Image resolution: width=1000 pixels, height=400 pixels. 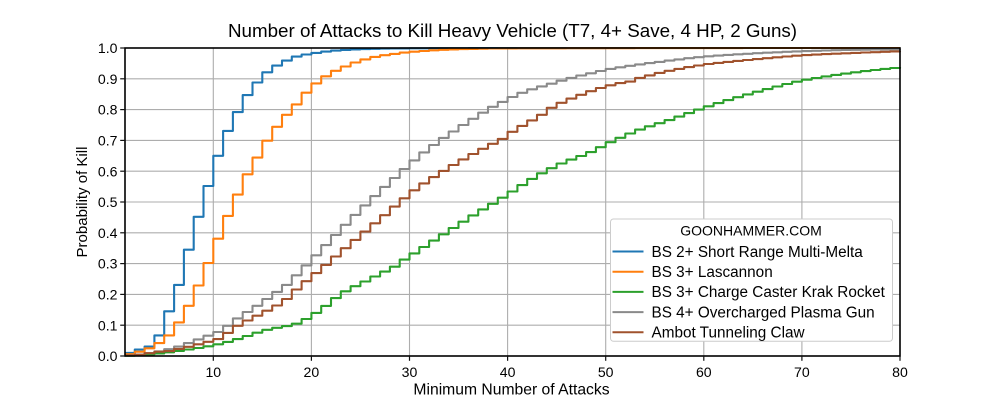 I want to click on svg-text: 1.0, so click(x=108, y=48).